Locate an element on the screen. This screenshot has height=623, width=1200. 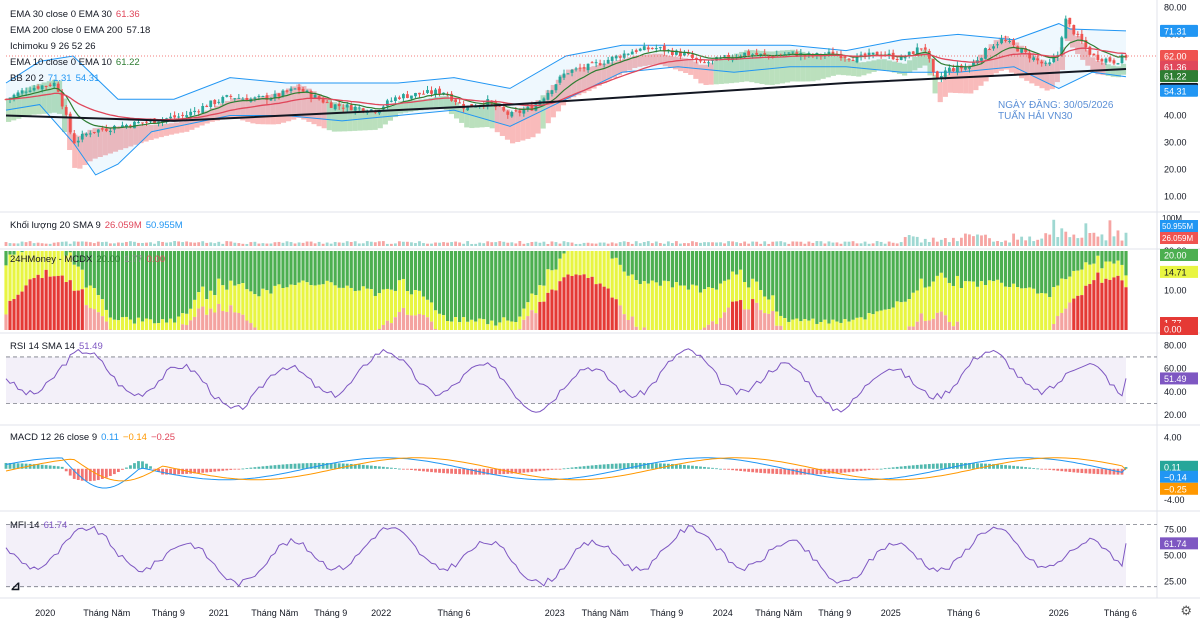
price-axis-badge is located at coordinates (1179, 56).